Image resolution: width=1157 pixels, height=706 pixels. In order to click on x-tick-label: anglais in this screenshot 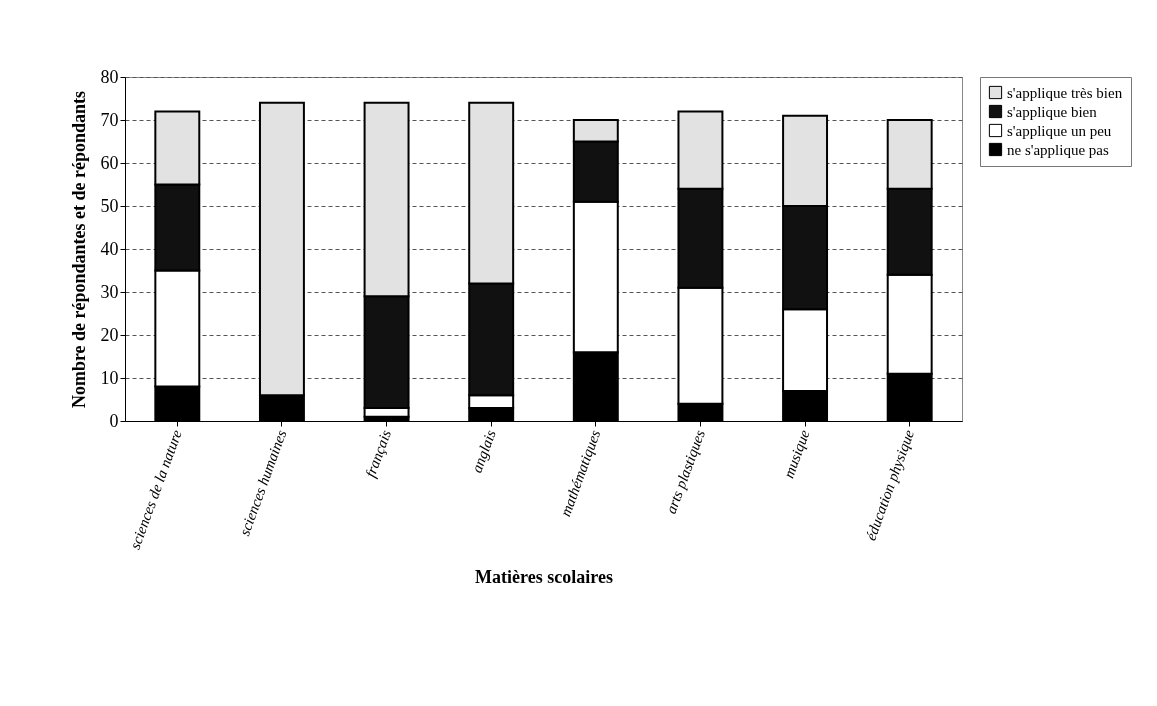, I will do `click(483, 451)`.